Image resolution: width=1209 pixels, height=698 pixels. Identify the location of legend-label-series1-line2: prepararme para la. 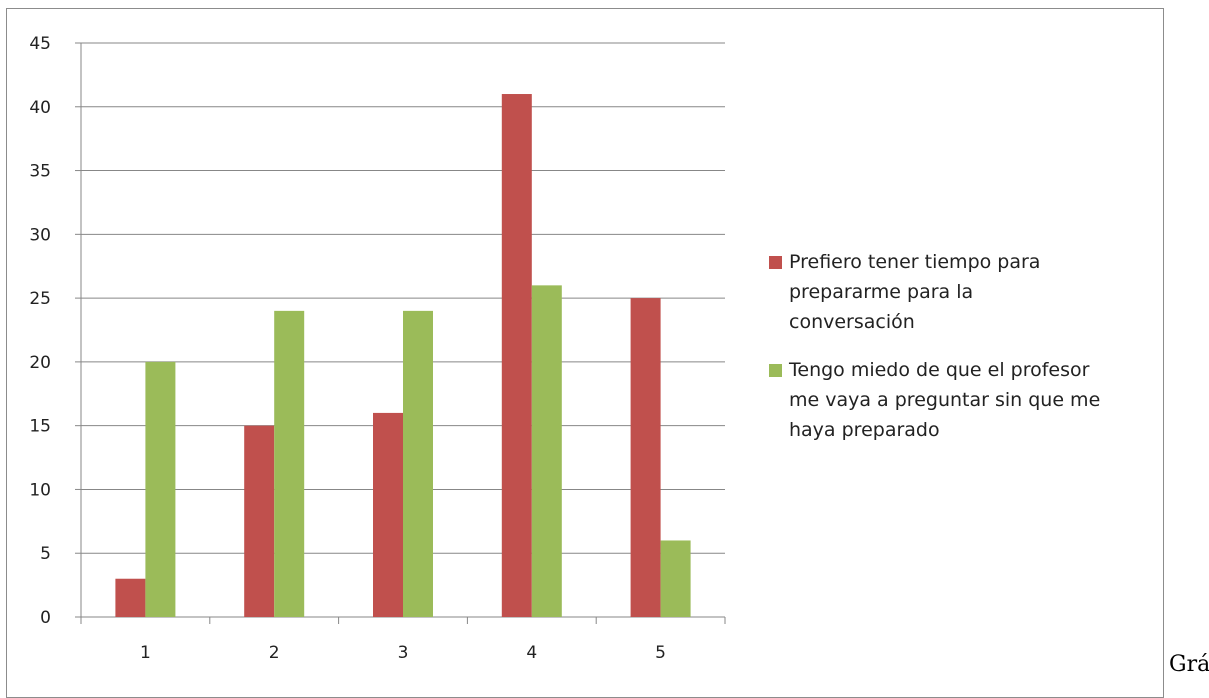
(881, 292).